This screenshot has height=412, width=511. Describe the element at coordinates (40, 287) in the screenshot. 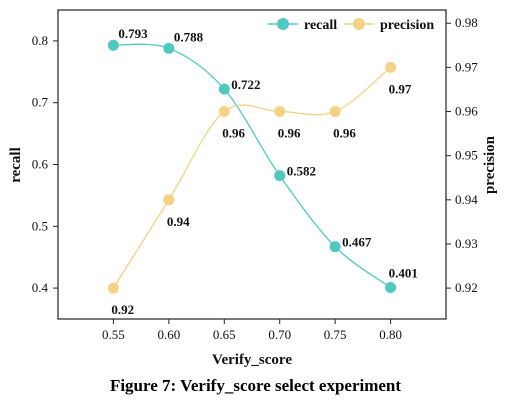

I see `left-tick-label: 0.4` at that location.